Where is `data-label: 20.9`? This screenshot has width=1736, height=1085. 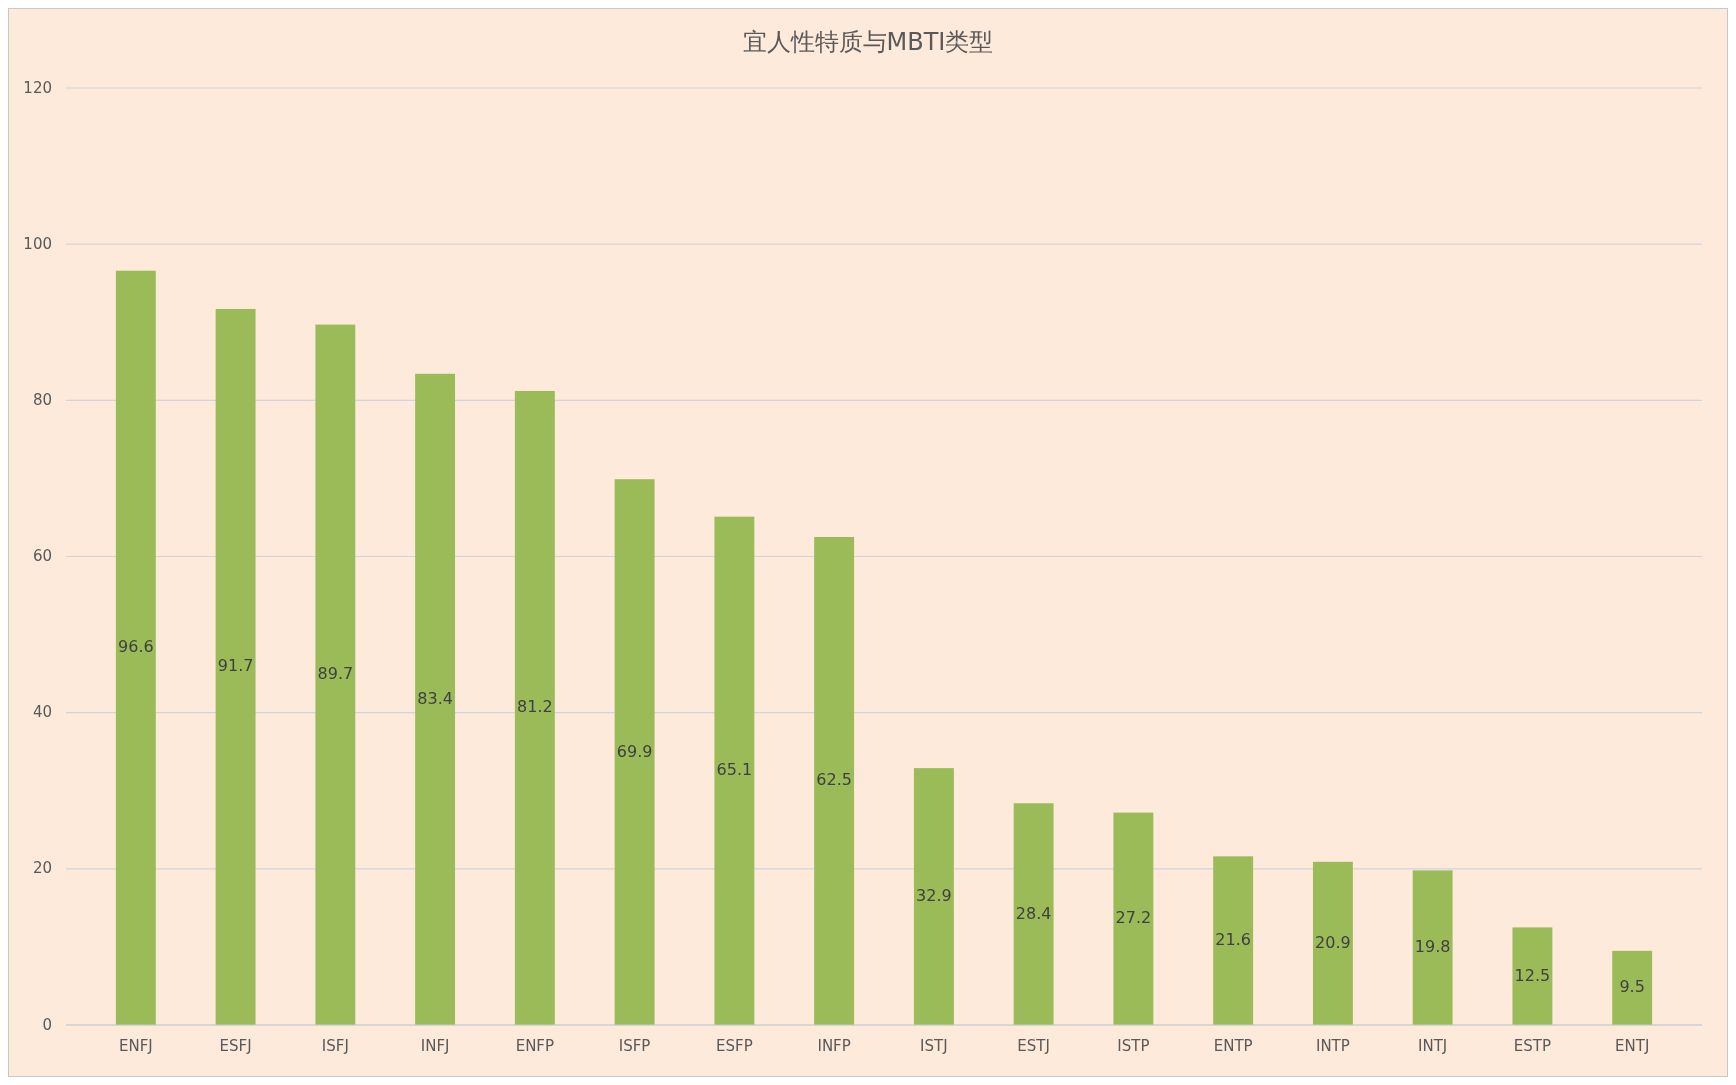
data-label: 20.9 is located at coordinates (1333, 942).